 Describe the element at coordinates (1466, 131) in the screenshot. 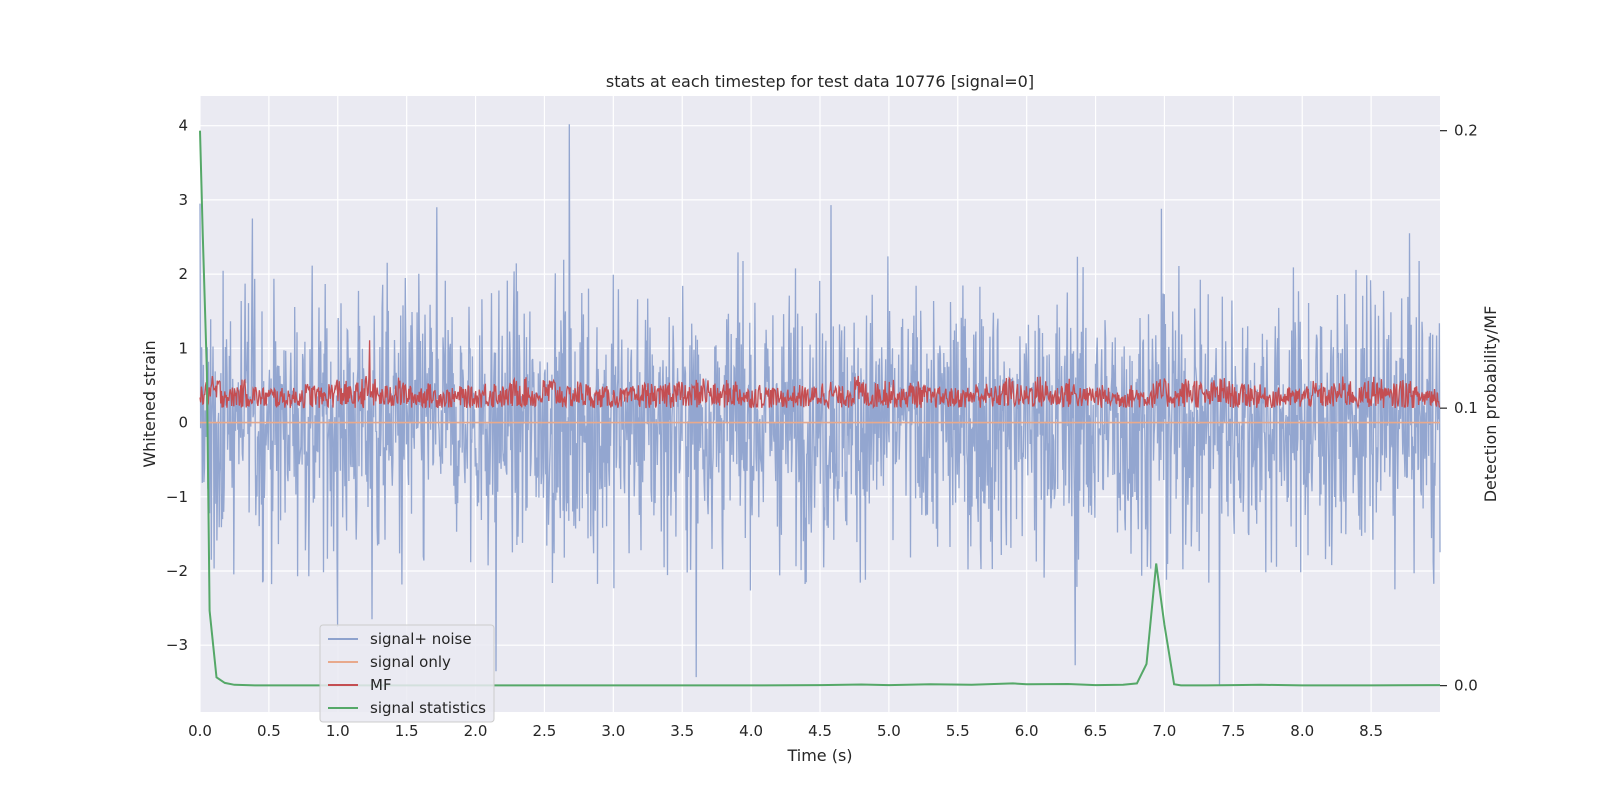

I see `y-right-tick-label: 0.2` at that location.